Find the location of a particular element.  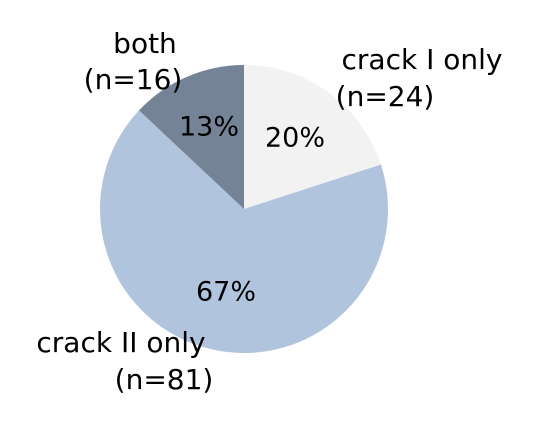

pie-slice-both is located at coordinates (191, 137).